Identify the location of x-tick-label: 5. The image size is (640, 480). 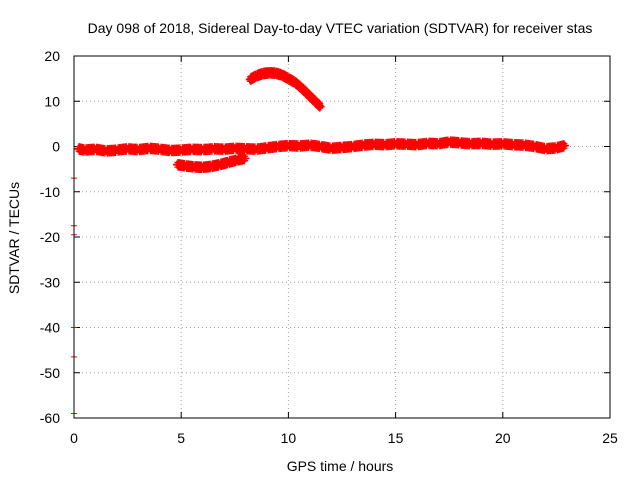
(181, 438).